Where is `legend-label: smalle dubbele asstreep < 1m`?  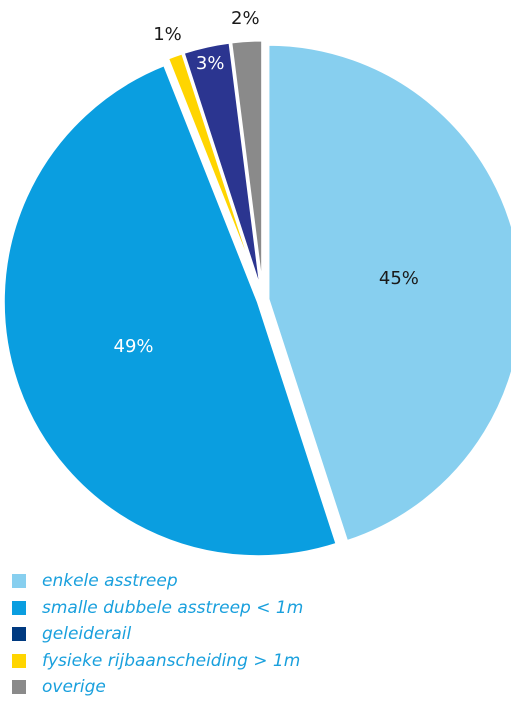 legend-label: smalle dubbele asstreep < 1m is located at coordinates (173, 607).